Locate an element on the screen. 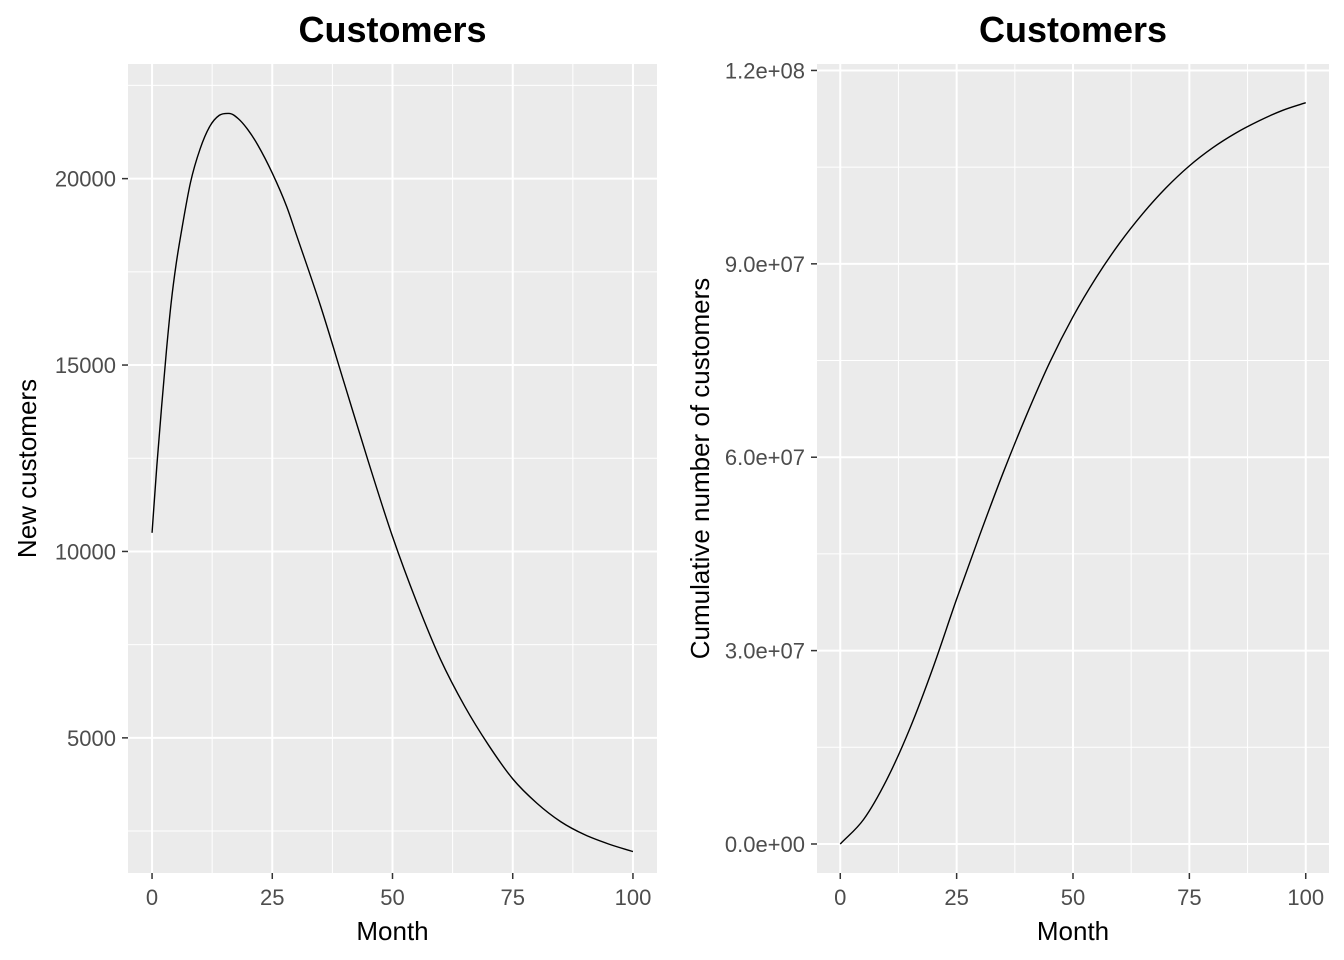 The image size is (1344, 960). y-tick-label: 6.0e+07 is located at coordinates (765, 457).